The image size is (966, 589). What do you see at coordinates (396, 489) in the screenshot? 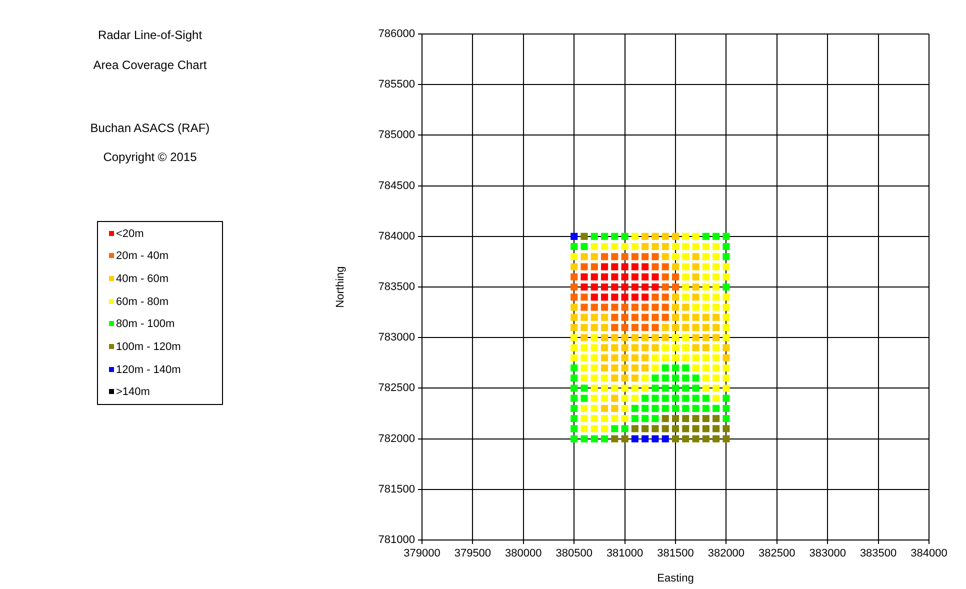
I see `y-tick-label: 781500` at bounding box center [396, 489].